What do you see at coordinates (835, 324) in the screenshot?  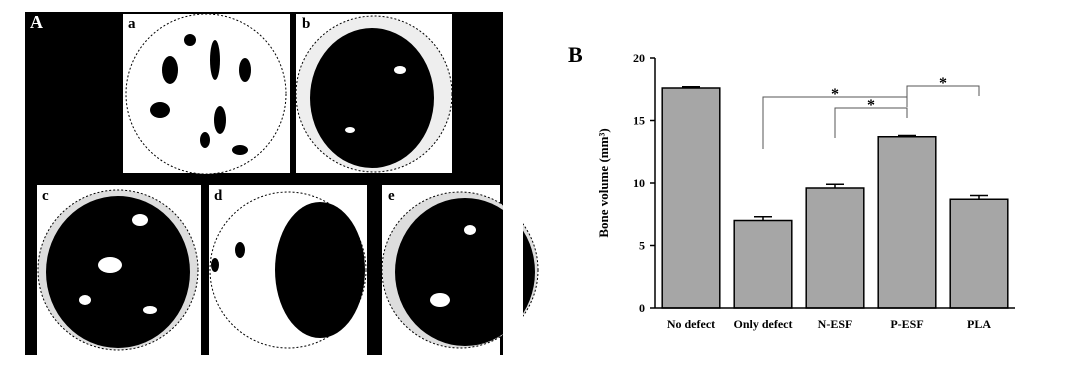 I see `x-tick-label: N-ESF` at bounding box center [835, 324].